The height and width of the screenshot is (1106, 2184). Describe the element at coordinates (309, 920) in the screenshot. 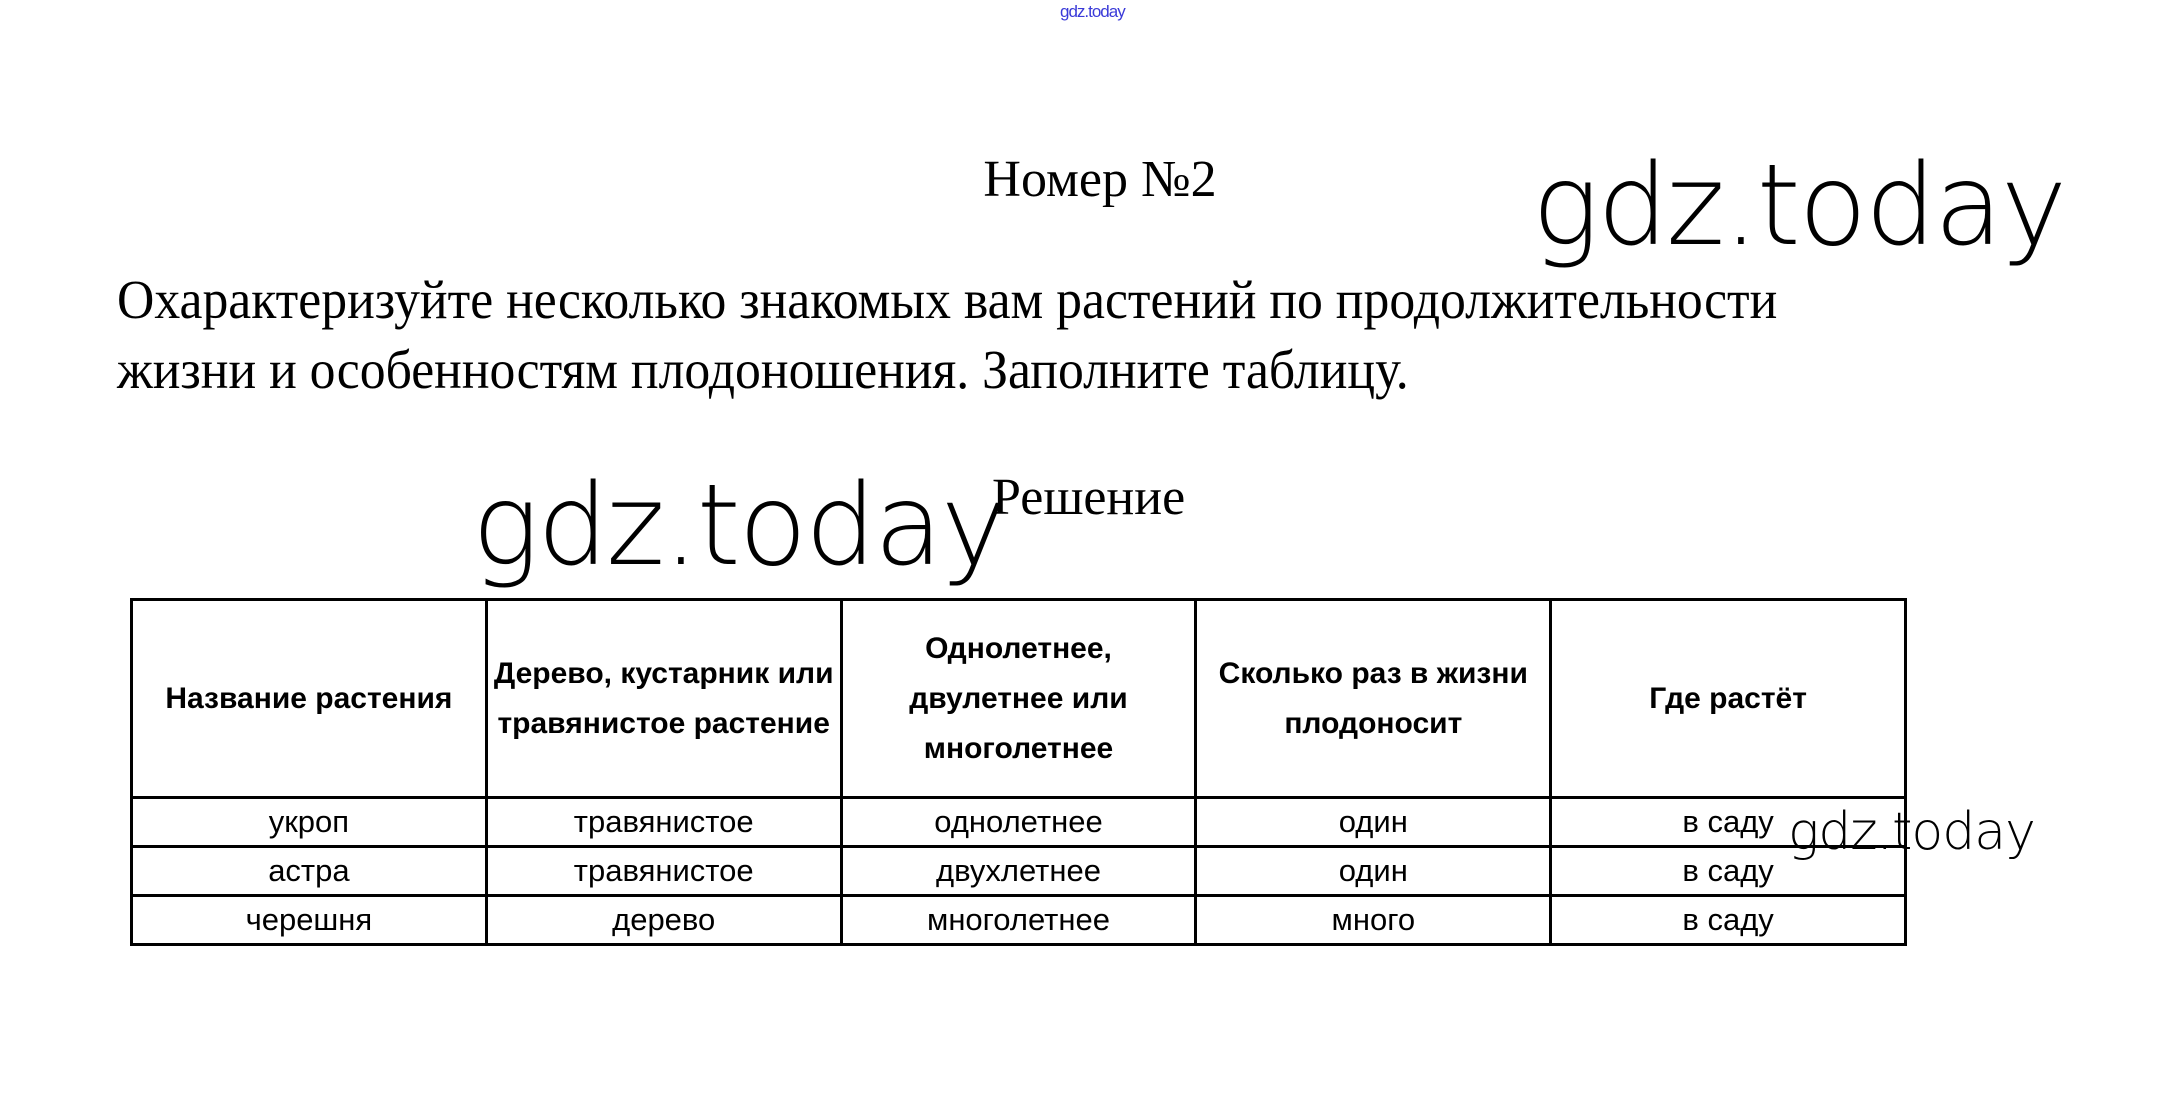

I see `cell-plant-name: черешня` at that location.